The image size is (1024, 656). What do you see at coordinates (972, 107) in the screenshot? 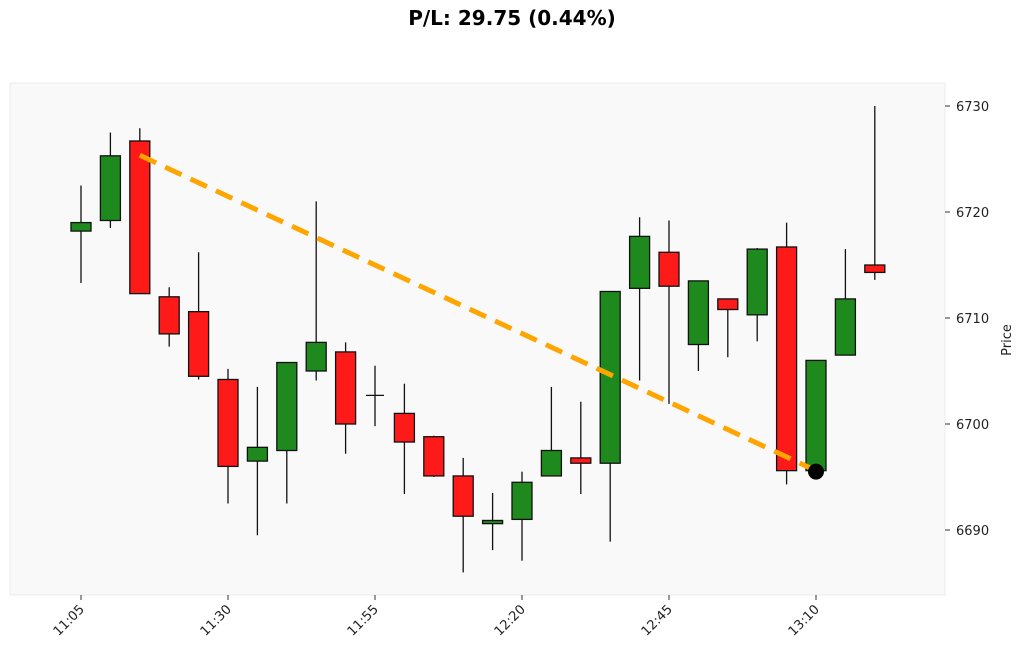
I see `y-tick-label: 6730` at bounding box center [972, 107].